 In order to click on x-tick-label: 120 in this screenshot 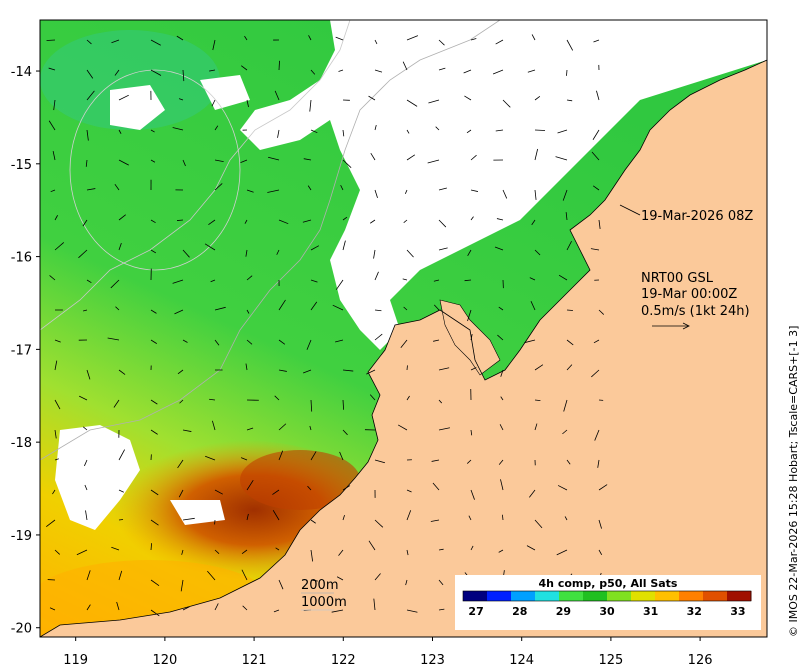, I will do `click(164, 660)`.